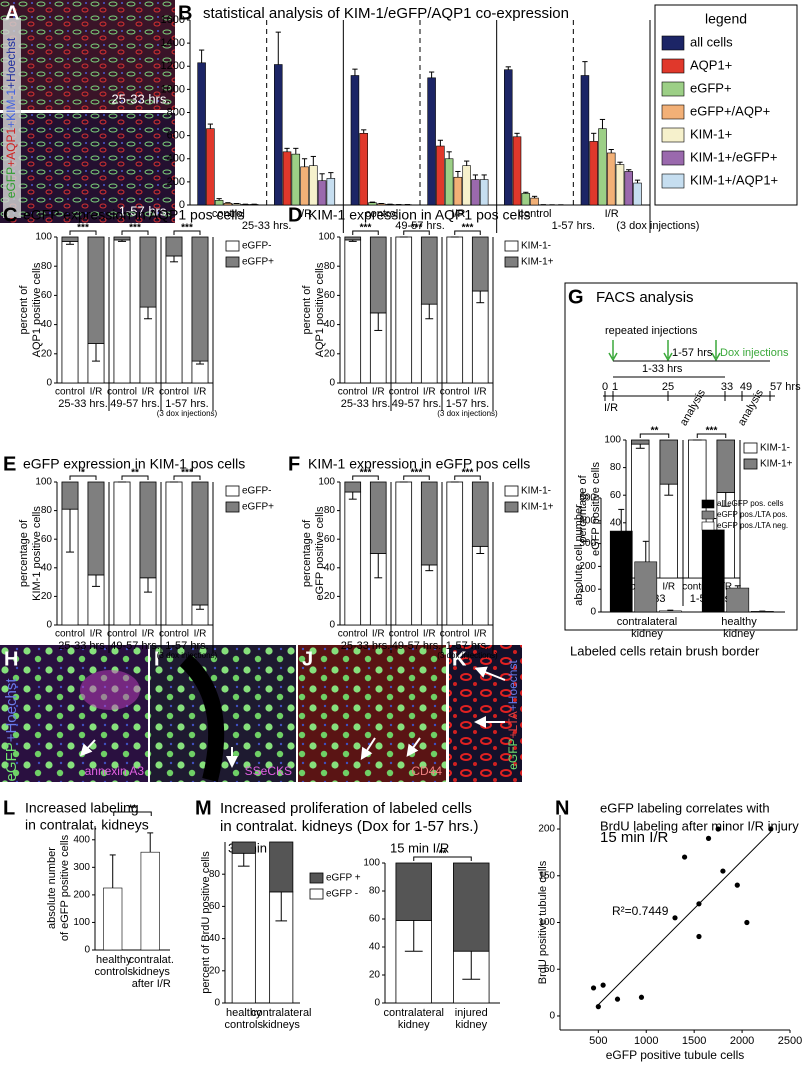  What do you see at coordinates (134, 464) in the screenshot?
I see `chart-title: eGFP expression in KIM-1 pos cells` at bounding box center [134, 464].